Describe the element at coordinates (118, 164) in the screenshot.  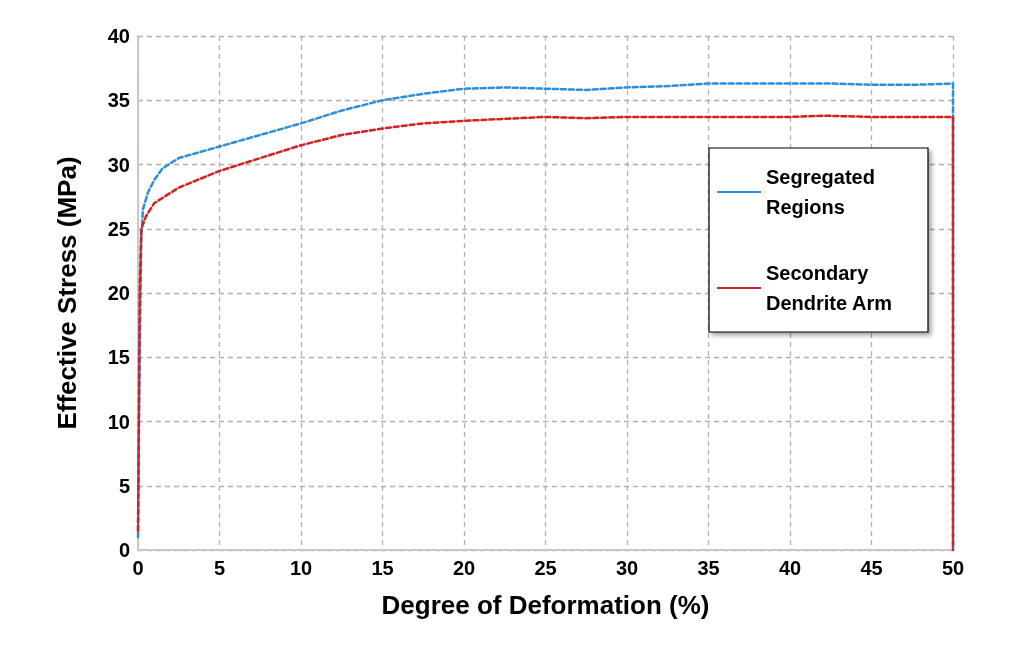
I see `y-tick-label: 30` at that location.